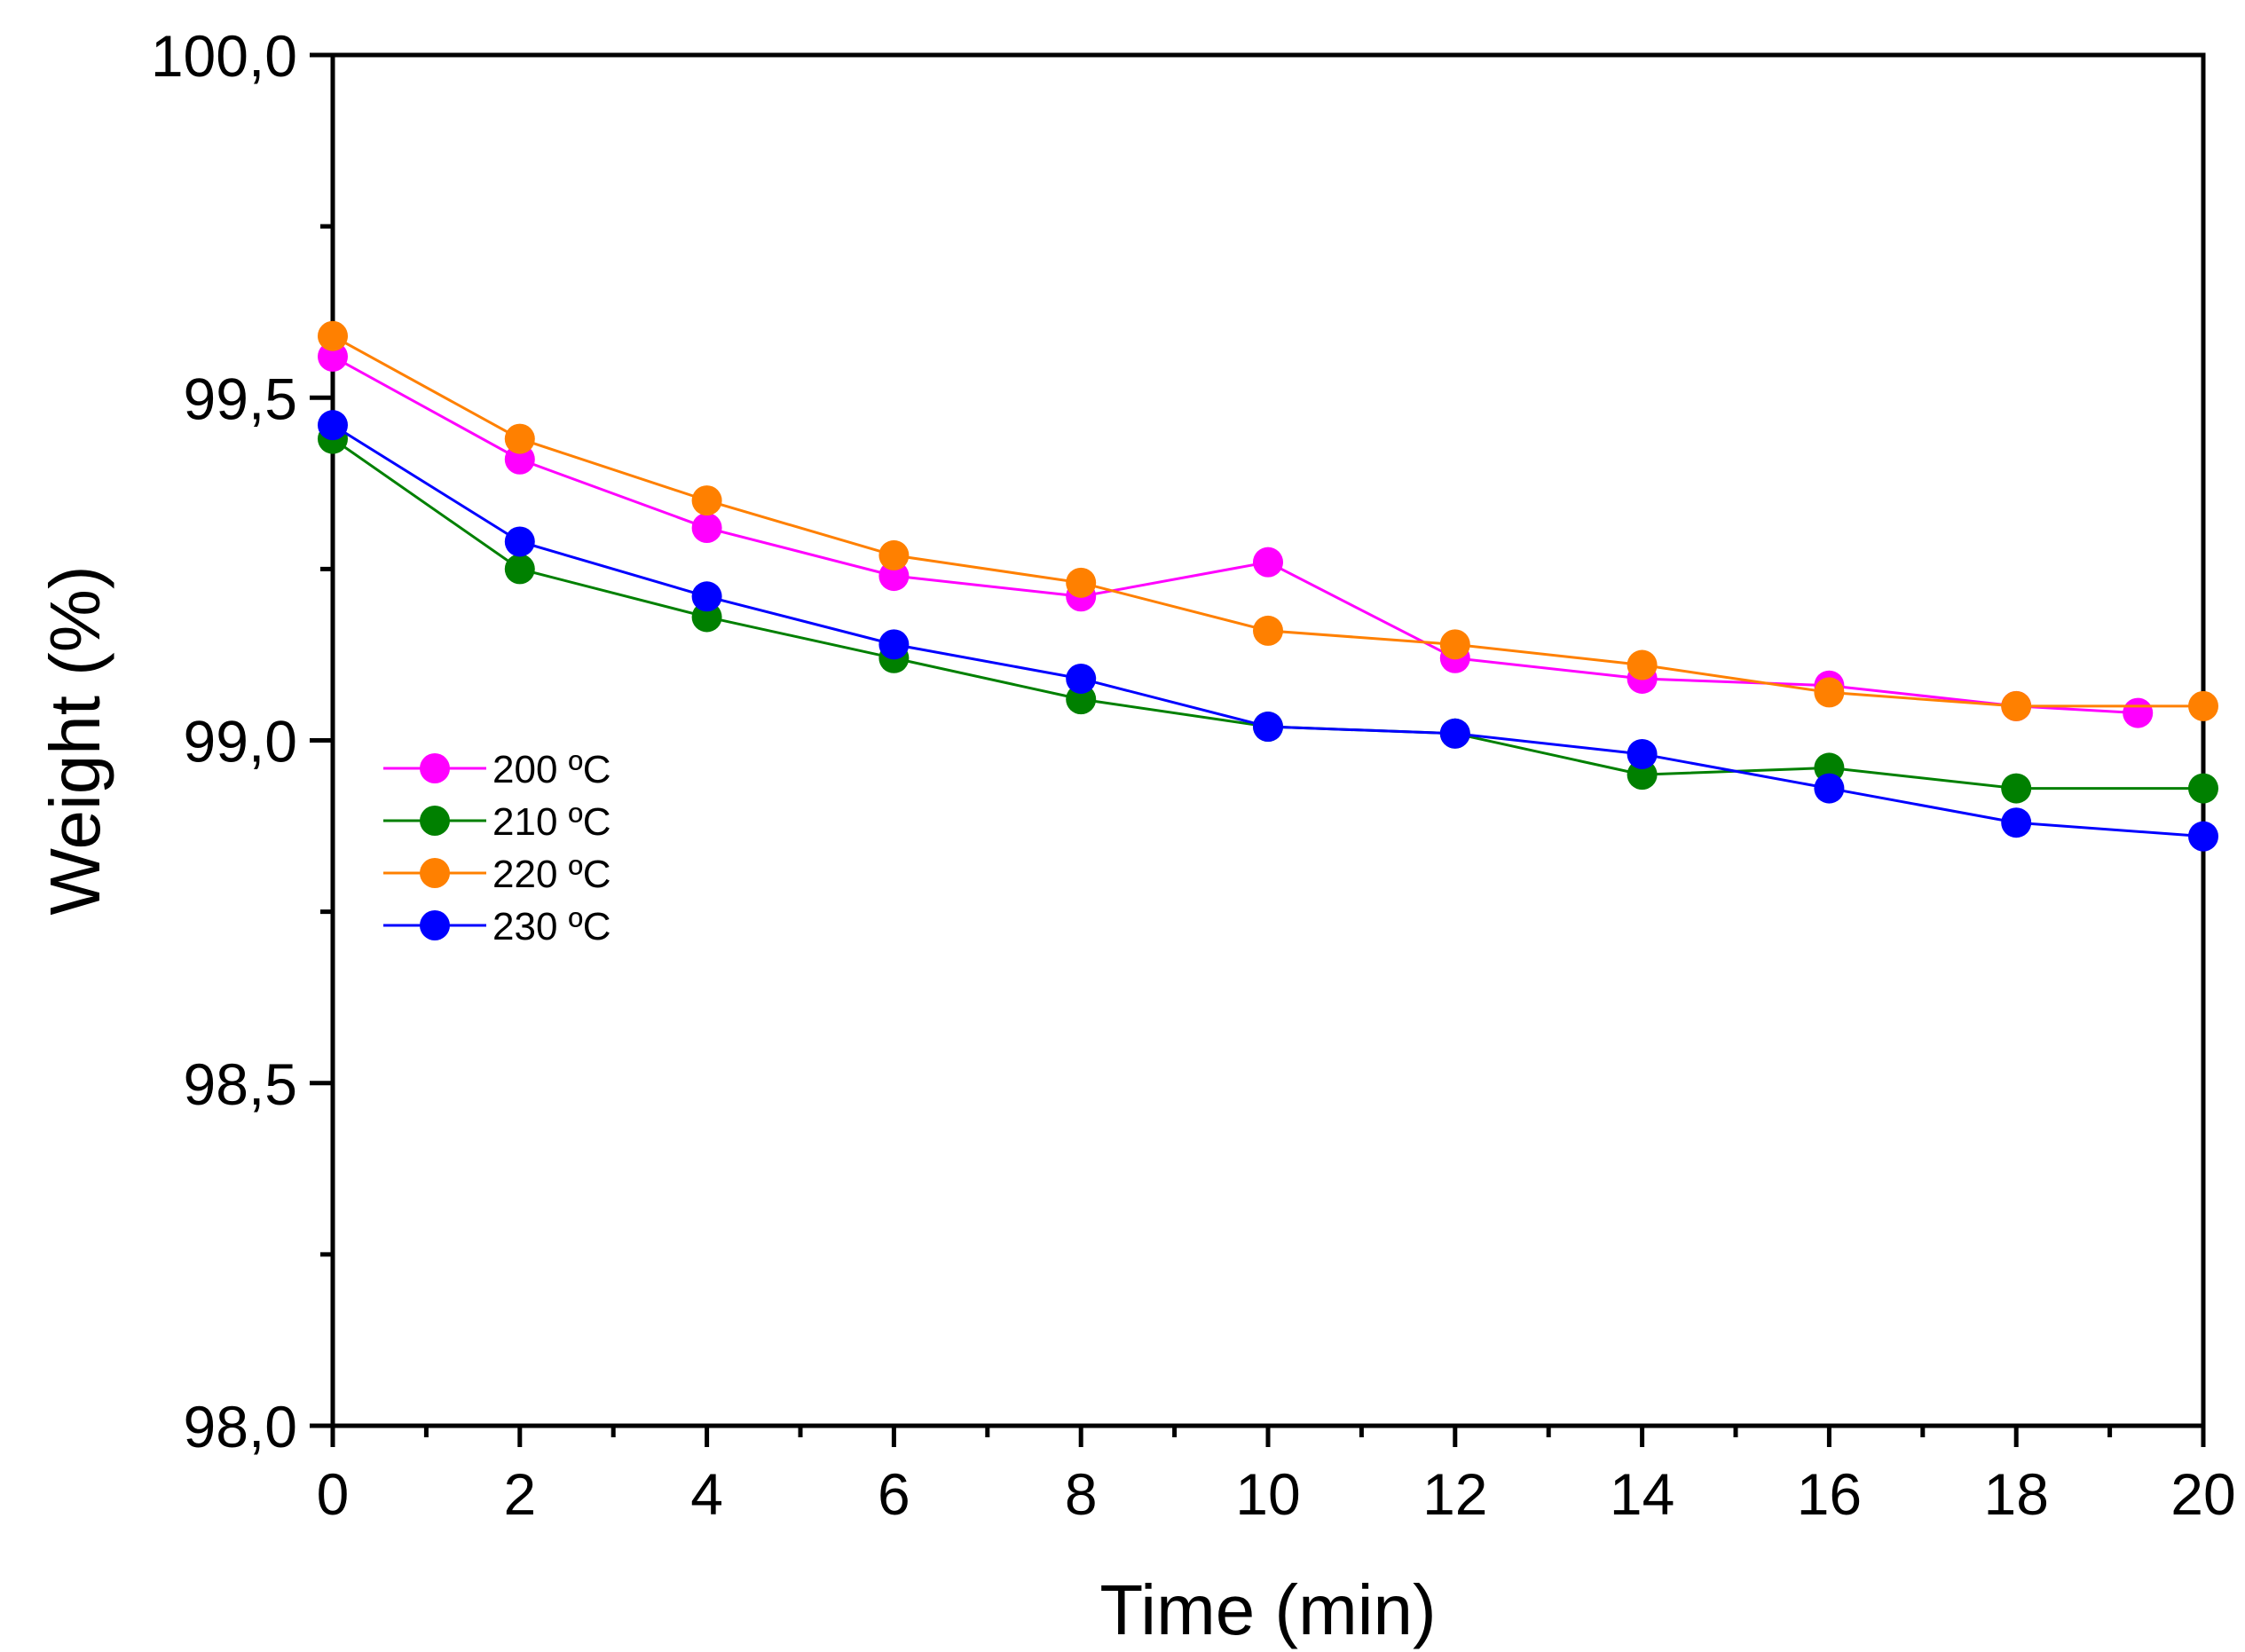 Image resolution: width=2245 pixels, height=1652 pixels. Describe the element at coordinates (240, 1084) in the screenshot. I see `y-tick-label: 98,5` at that location.